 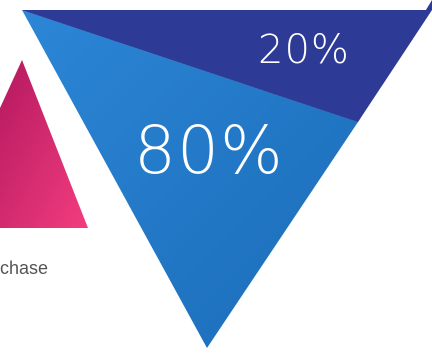 I want to click on top-segment-percentage: 20%, so click(x=304, y=50).